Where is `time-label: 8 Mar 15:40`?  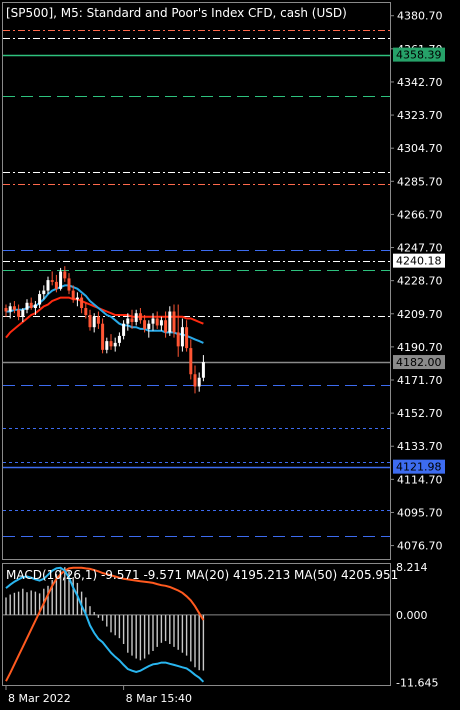 time-label: 8 Mar 15:40 is located at coordinates (159, 698).